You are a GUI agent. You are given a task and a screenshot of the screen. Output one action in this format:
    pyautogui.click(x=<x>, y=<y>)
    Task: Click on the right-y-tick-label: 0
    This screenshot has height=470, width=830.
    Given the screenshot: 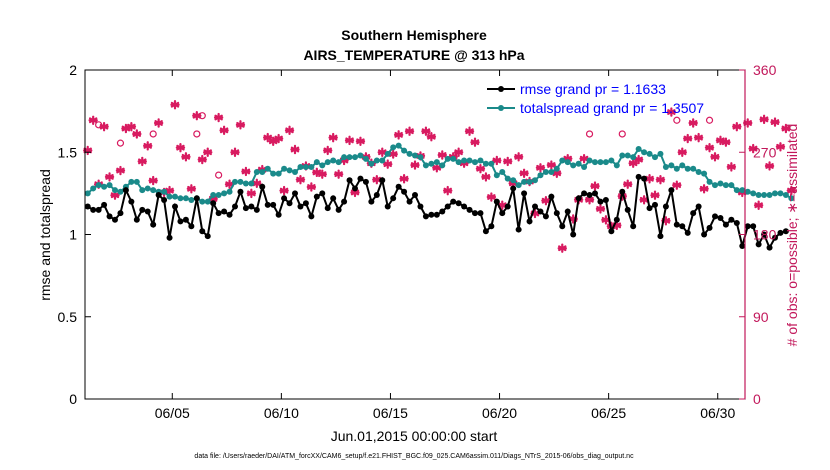 What is the action you would take?
    pyautogui.click(x=757, y=399)
    